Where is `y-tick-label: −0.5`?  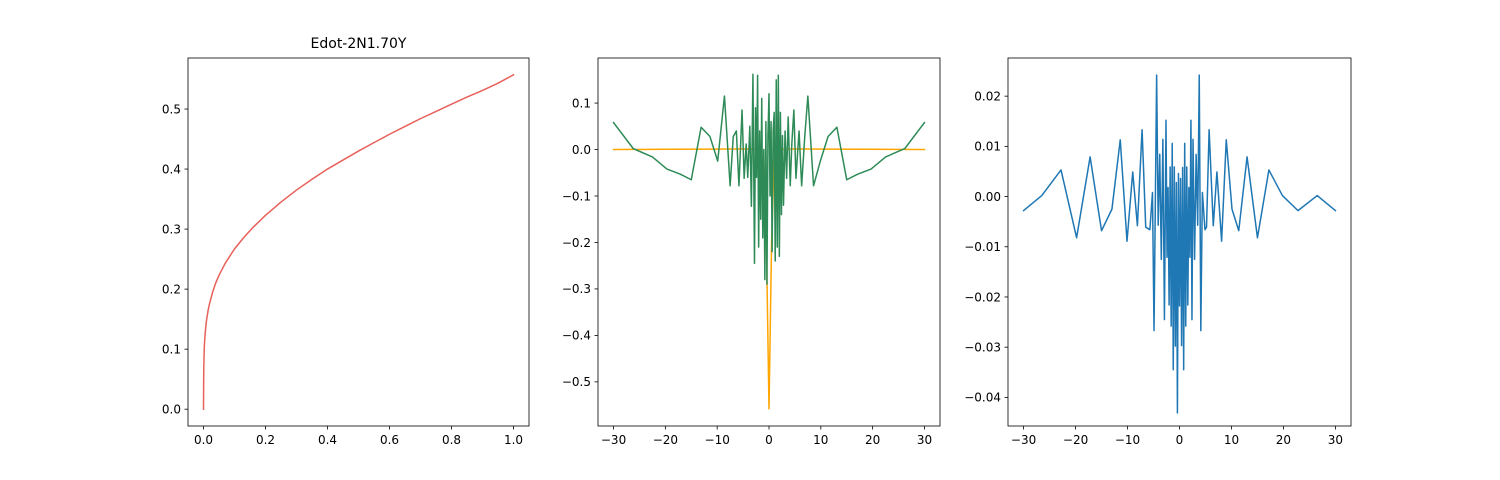 y-tick-label: −0.5 is located at coordinates (576, 382).